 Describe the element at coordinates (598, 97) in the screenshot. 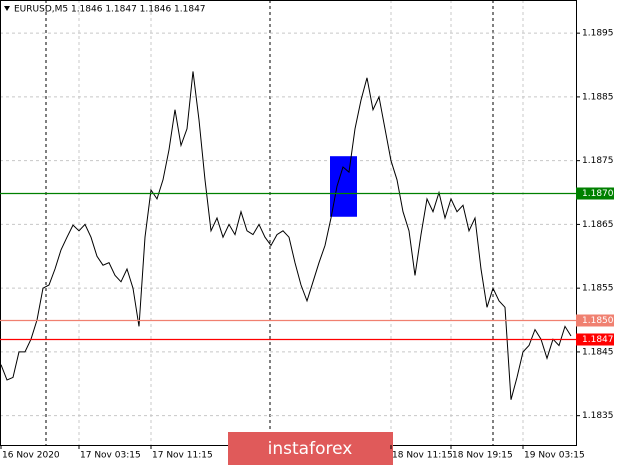

I see `y-tick-label: 1.1885` at that location.